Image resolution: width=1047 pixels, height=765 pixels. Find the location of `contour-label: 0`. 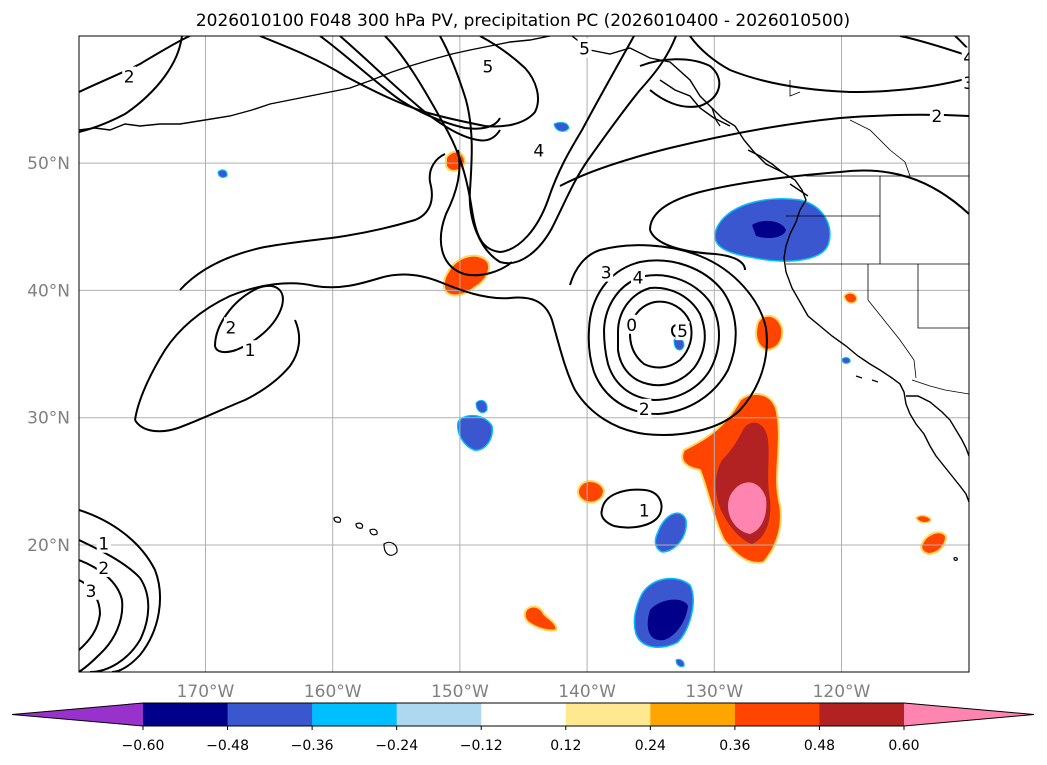

contour-label: 0 is located at coordinates (631, 326).